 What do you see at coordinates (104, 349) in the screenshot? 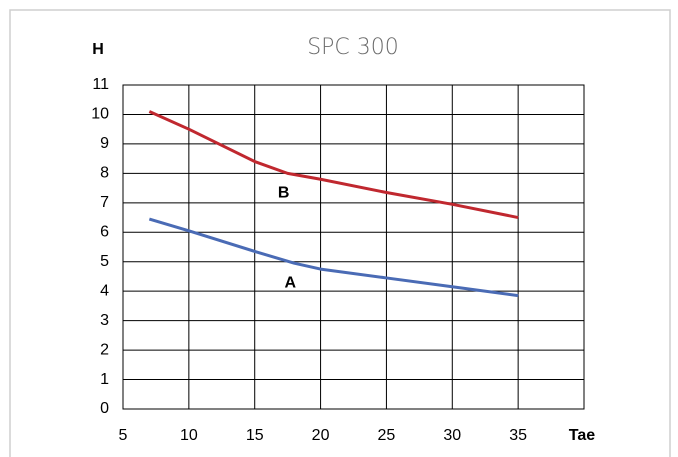
I see `y-tick-label: 2` at bounding box center [104, 349].